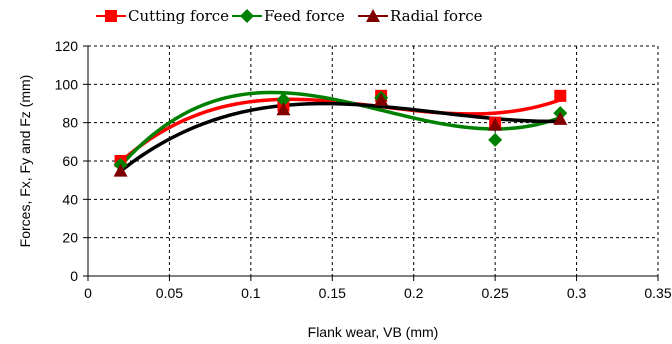 This screenshot has width=672, height=344. What do you see at coordinates (340, 137) in the screenshot?
I see `trendline-radial-force` at bounding box center [340, 137].